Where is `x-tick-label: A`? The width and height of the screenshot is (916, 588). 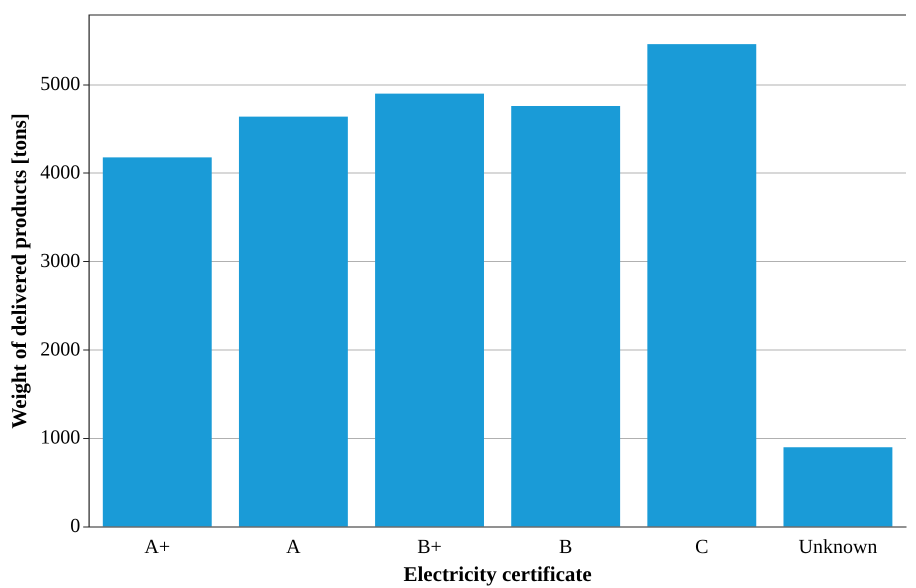
x-tick-label: A is located at coordinates (294, 547).